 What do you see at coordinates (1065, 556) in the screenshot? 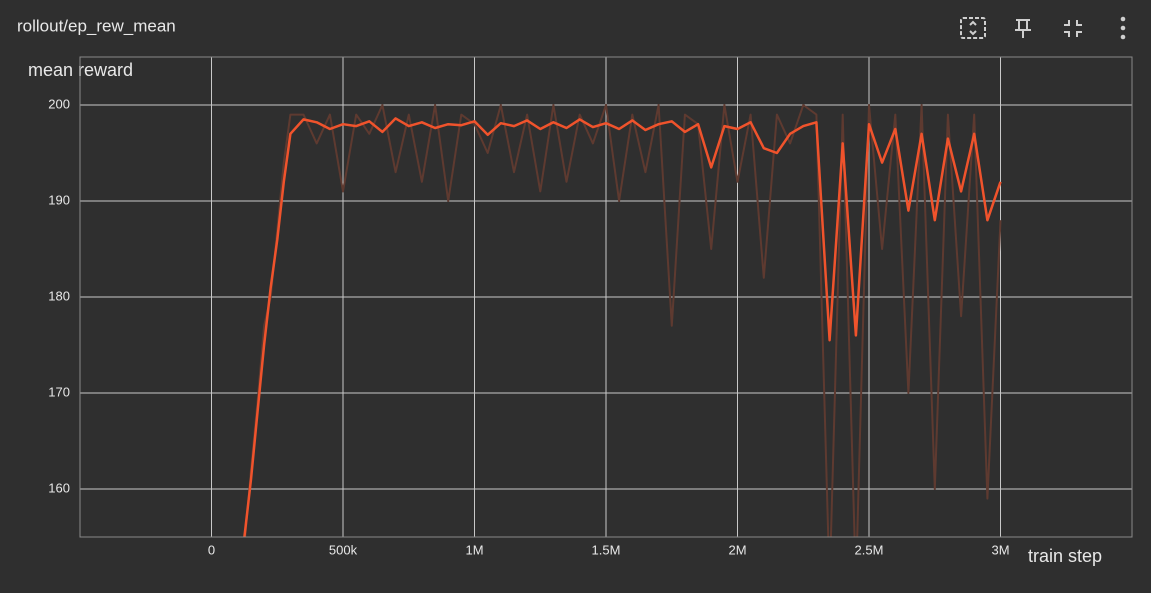
I see `x-axis-label: train step` at bounding box center [1065, 556].